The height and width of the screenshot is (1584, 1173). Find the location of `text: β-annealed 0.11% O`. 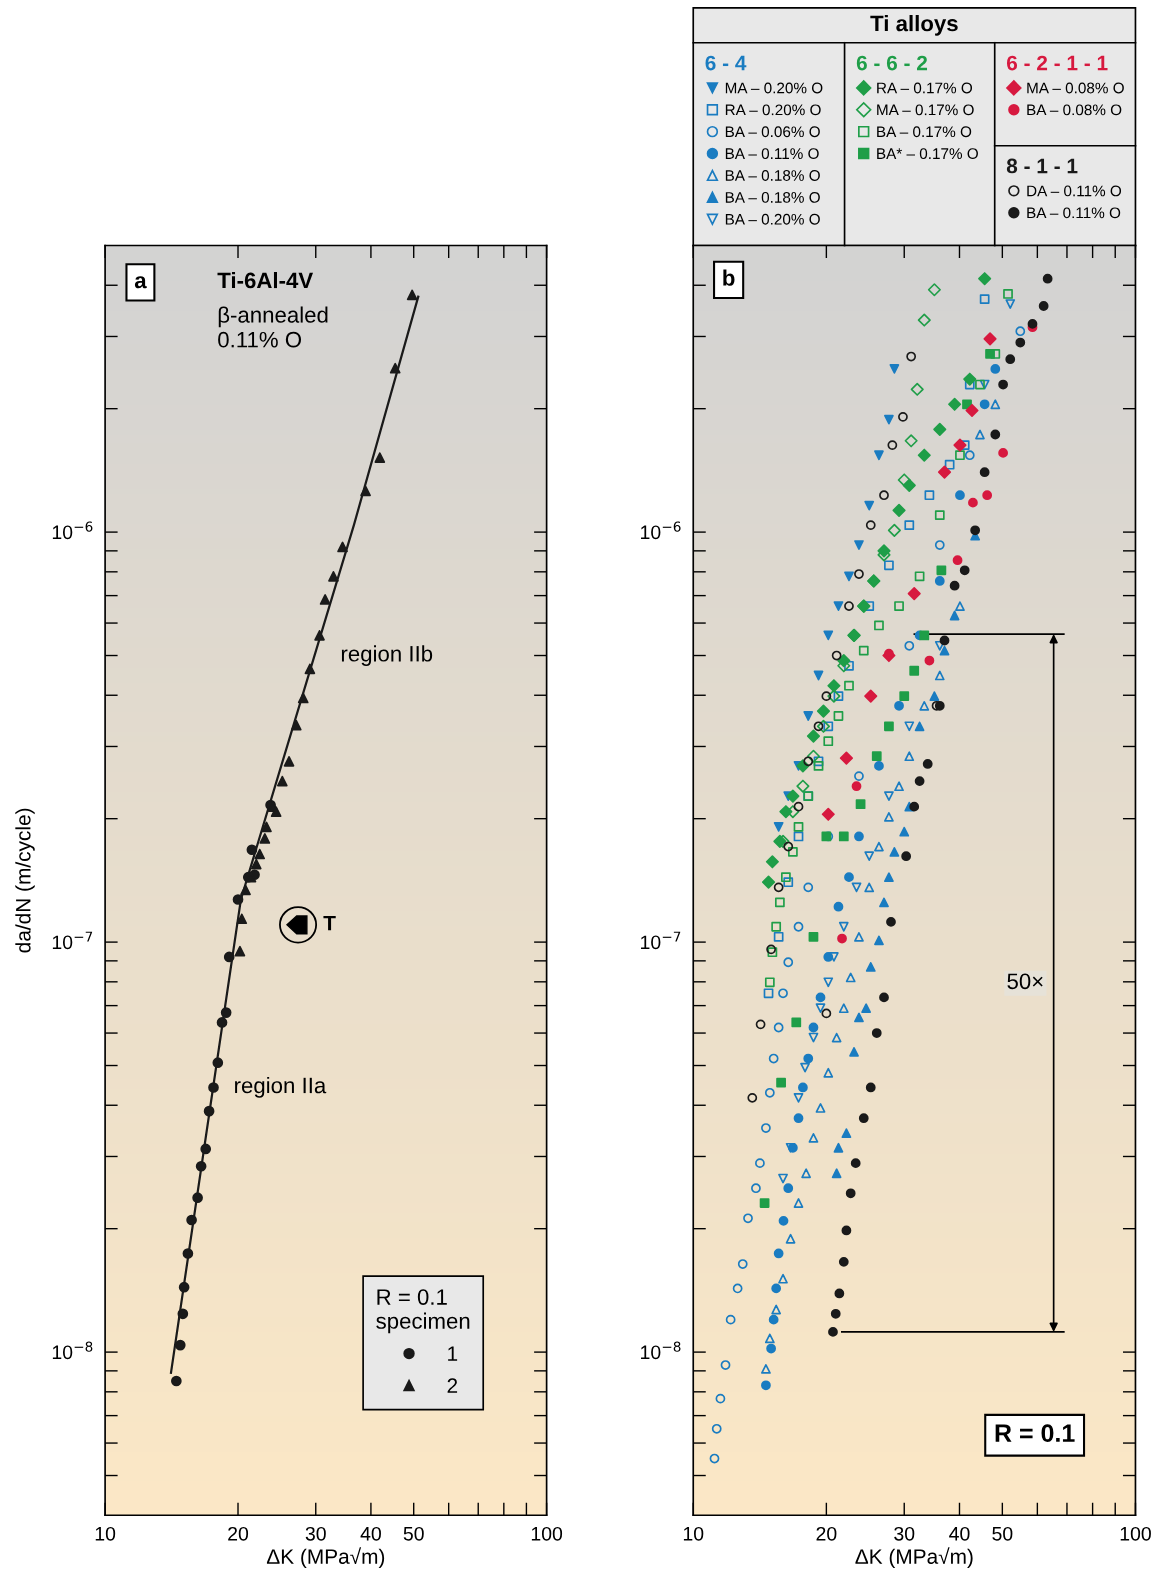

text: β-annealed 0.11% O is located at coordinates (273, 327).